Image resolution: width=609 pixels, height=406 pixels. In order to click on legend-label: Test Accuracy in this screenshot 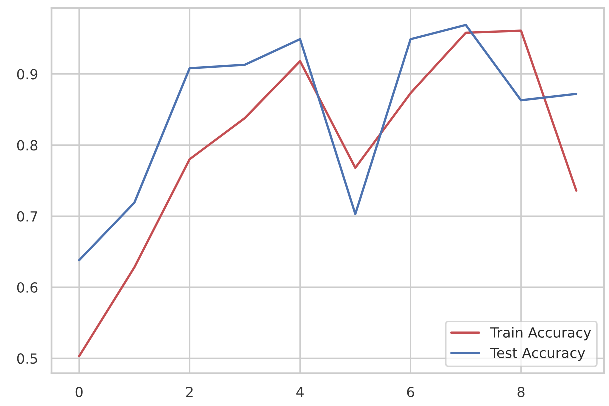, I will do `click(538, 355)`.